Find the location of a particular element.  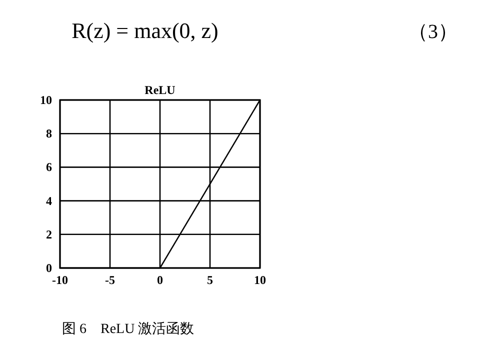

y-tick-label: 8 is located at coordinates (49, 133).